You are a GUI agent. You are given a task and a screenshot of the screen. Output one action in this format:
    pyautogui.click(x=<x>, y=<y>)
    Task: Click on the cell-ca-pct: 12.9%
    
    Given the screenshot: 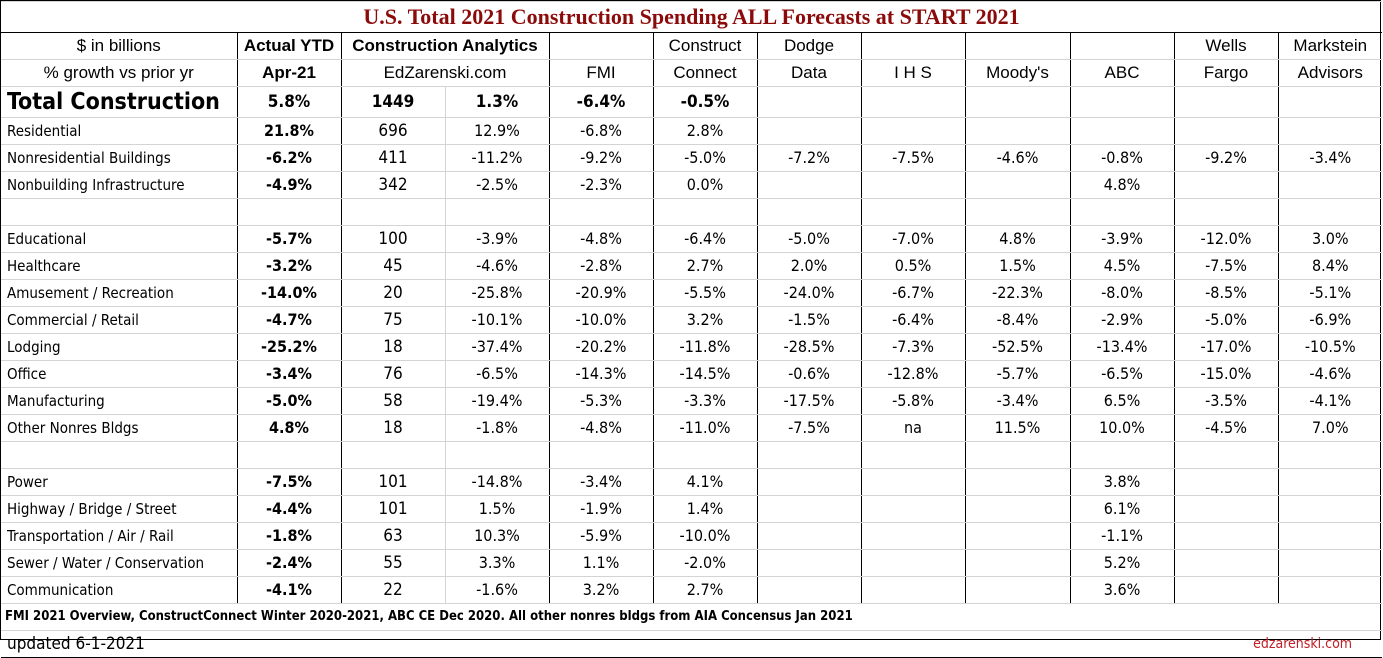 What is the action you would take?
    pyautogui.click(x=496, y=131)
    